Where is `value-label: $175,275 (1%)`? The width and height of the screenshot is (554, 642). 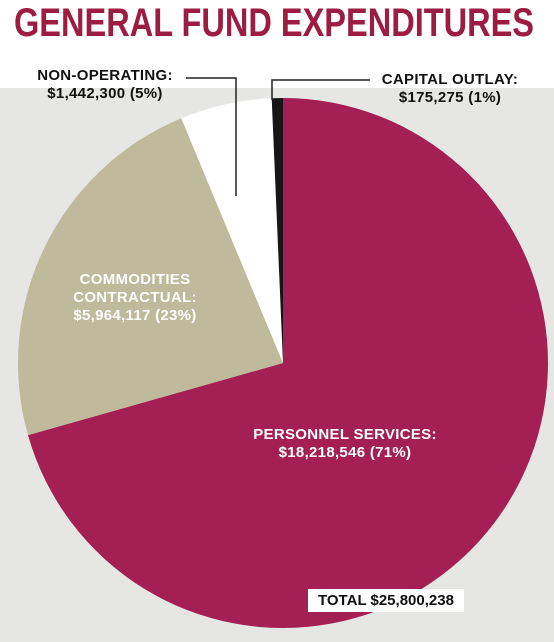 value-label: $175,275 (1%) is located at coordinates (450, 97).